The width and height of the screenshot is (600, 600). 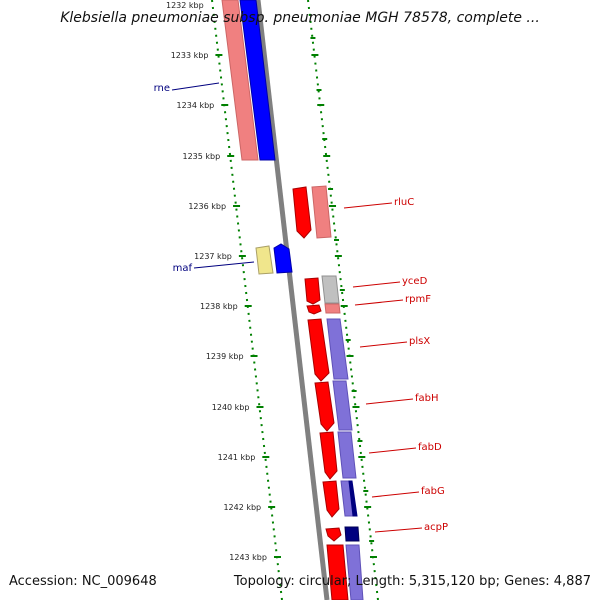 What do you see at coordinates (392, 450) in the screenshot?
I see `leader-line-fabD` at bounding box center [392, 450].